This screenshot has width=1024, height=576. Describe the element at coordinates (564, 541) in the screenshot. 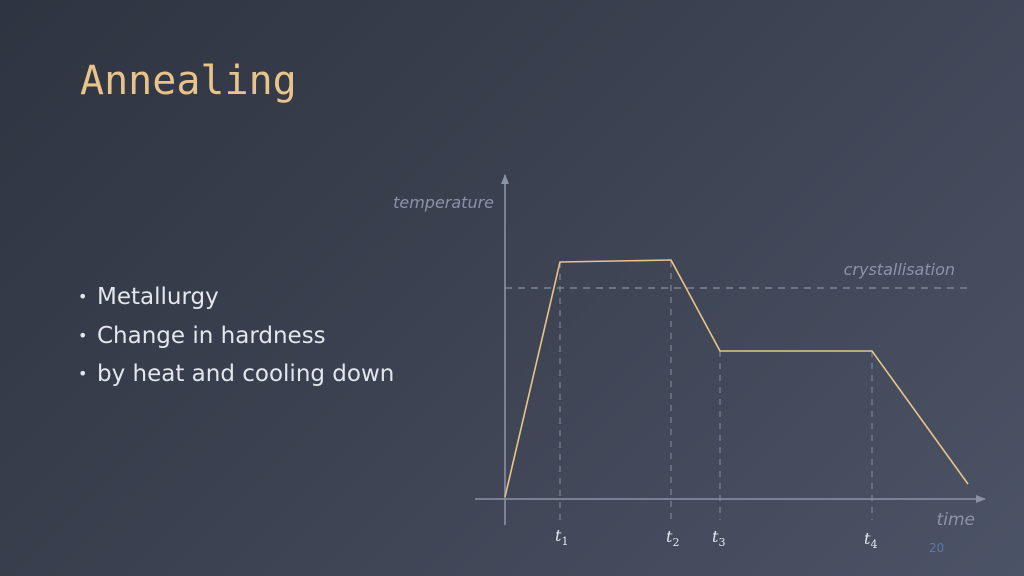

I see `t1-subscript: 1` at that location.